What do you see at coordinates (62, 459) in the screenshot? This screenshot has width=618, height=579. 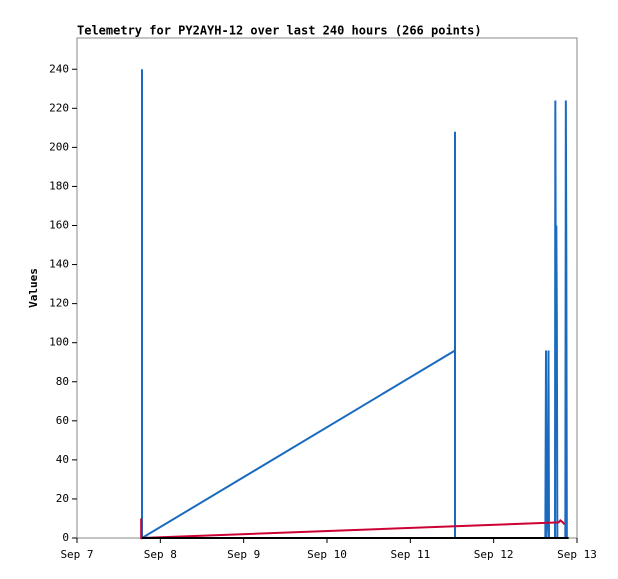 I see `y-tick-label: 40` at bounding box center [62, 459].